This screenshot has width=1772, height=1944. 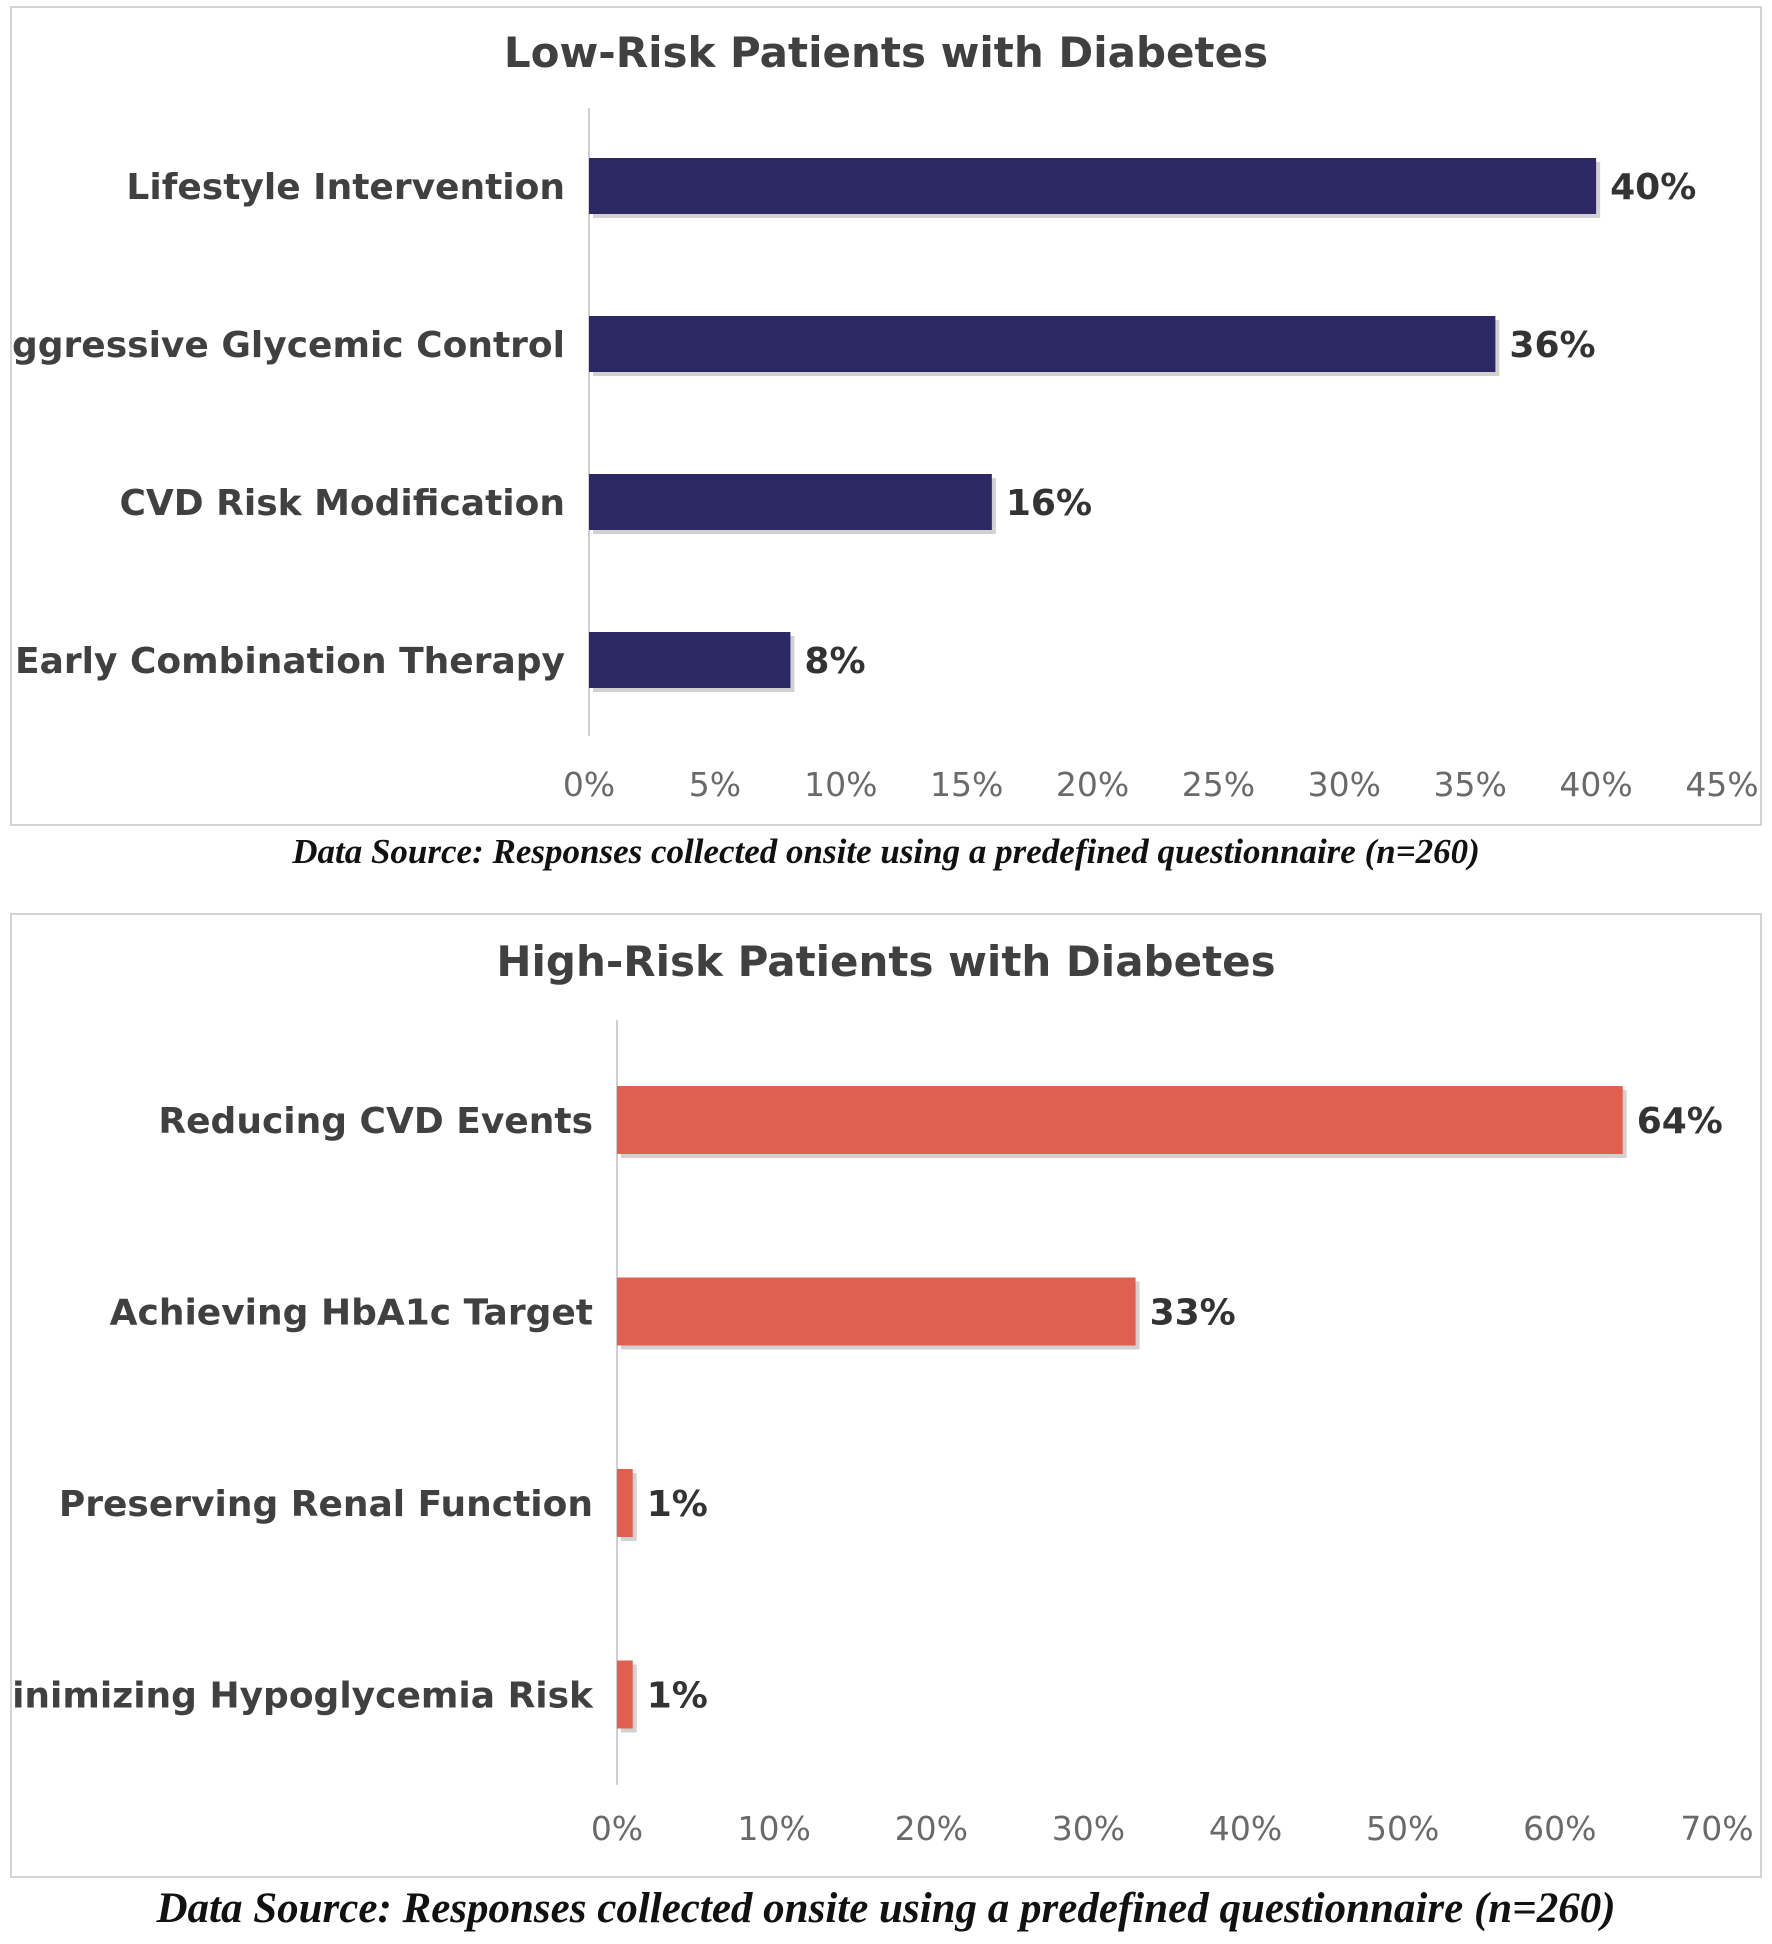 I want to click on x-tick-label: 15%, so click(x=966, y=784).